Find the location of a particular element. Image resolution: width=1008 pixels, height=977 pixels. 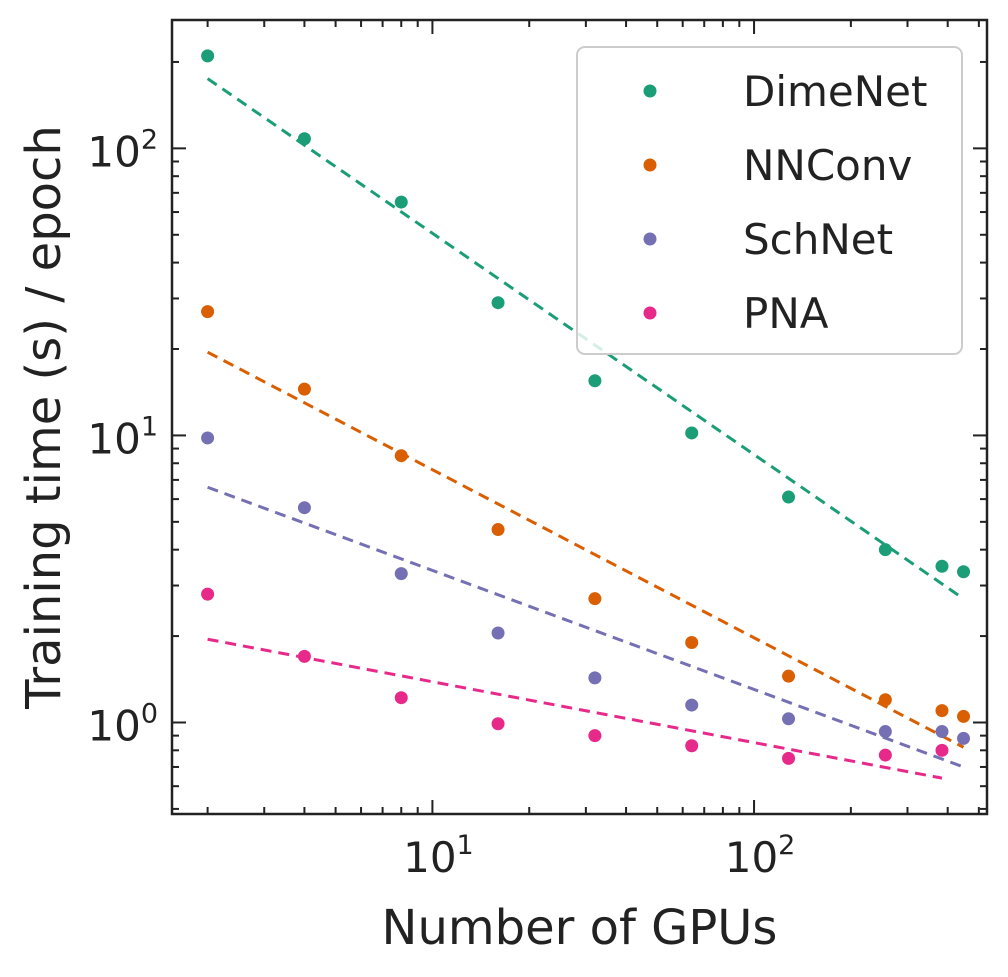

x-tick-label-exponent: 1 is located at coordinates (465, 845).